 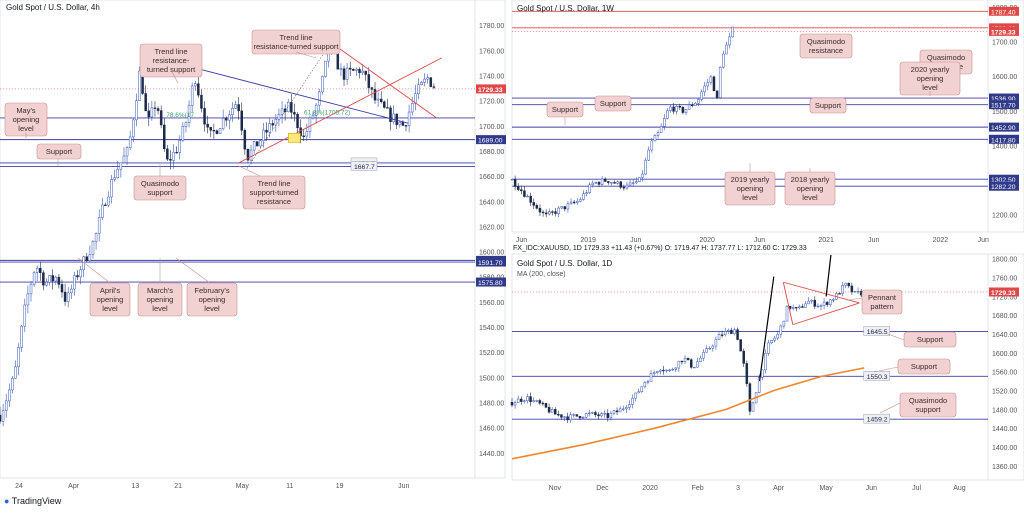 What do you see at coordinates (1004, 429) in the screenshot?
I see `y-tick-label: 1440.00` at bounding box center [1004, 429].